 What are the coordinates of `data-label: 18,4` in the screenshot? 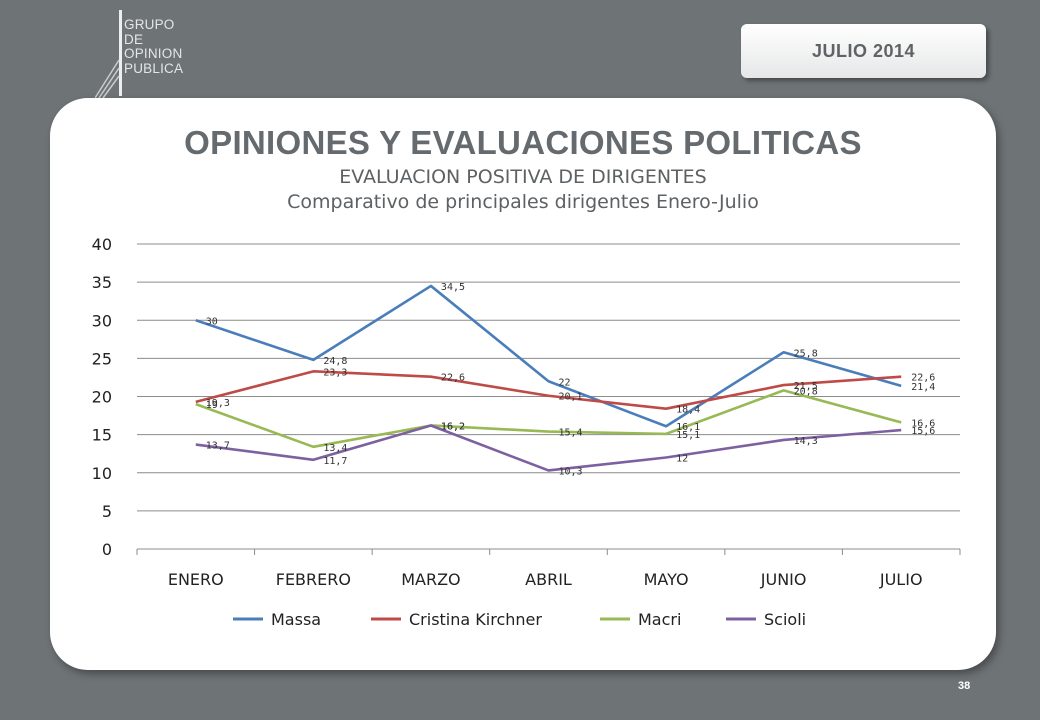 It's located at (688, 410).